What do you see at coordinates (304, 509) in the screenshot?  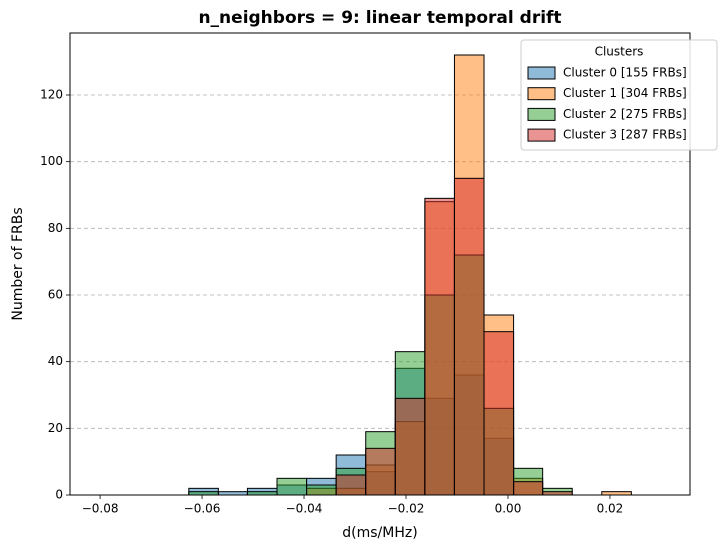 I see `x-tick-label: −0.04` at bounding box center [304, 509].